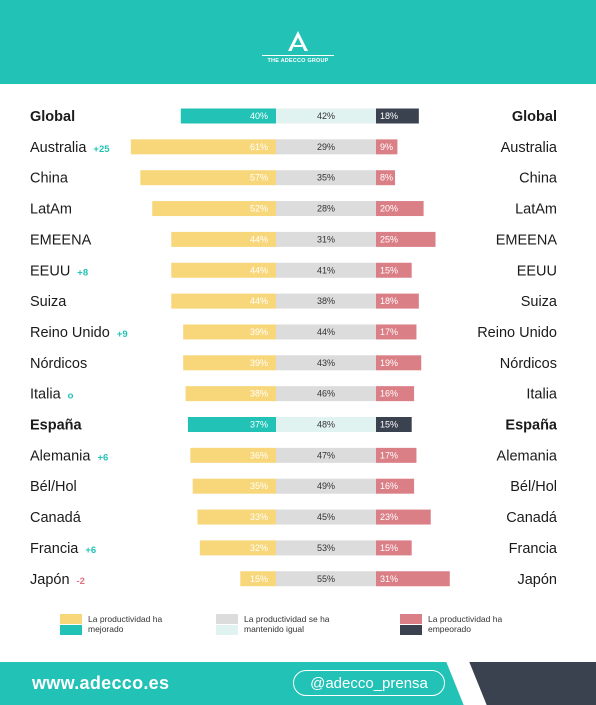 The width and height of the screenshot is (596, 705). I want to click on bar-same-eeuu, so click(326, 270).